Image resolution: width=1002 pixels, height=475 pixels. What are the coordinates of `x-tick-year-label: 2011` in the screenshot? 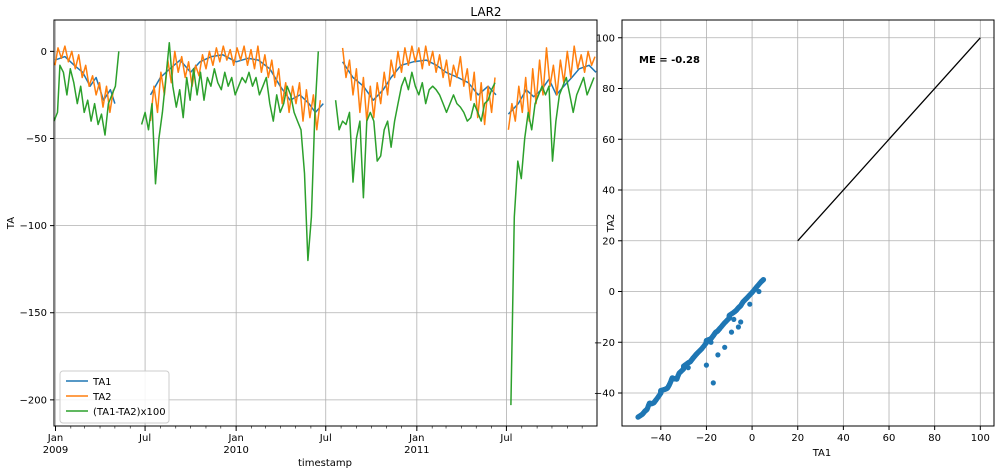 It's located at (416, 450).